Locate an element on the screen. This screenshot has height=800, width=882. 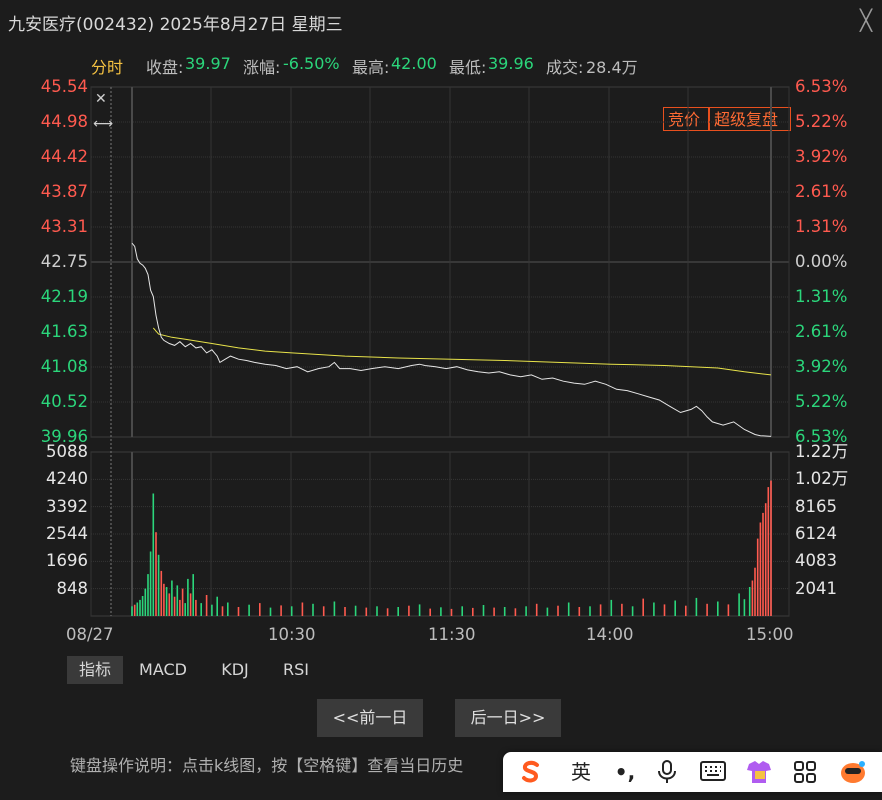
average-price-line is located at coordinates (462, 351).